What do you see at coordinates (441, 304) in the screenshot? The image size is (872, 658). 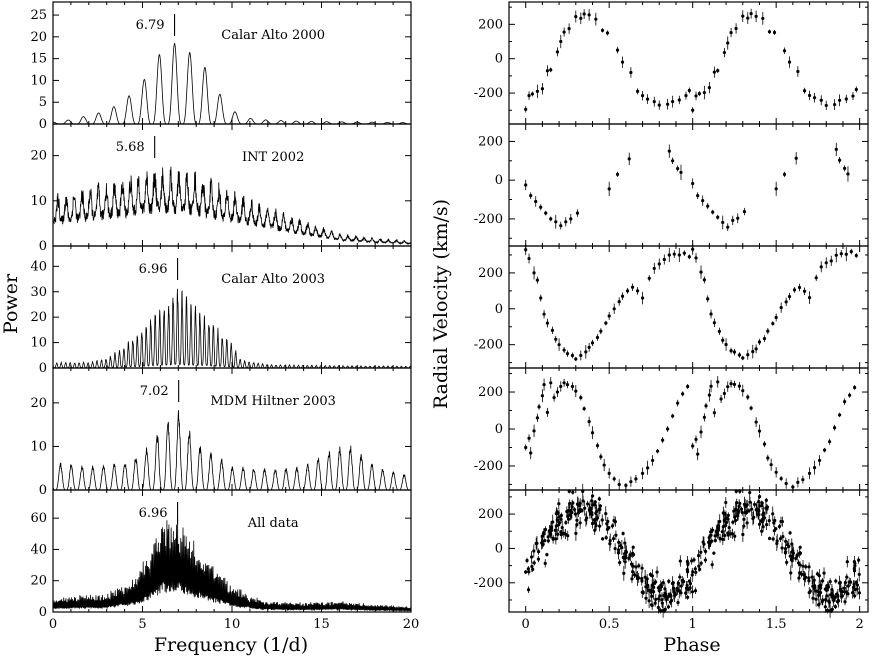 I see `right-y-axis-label: Radial Velocity (km/s)` at bounding box center [441, 304].